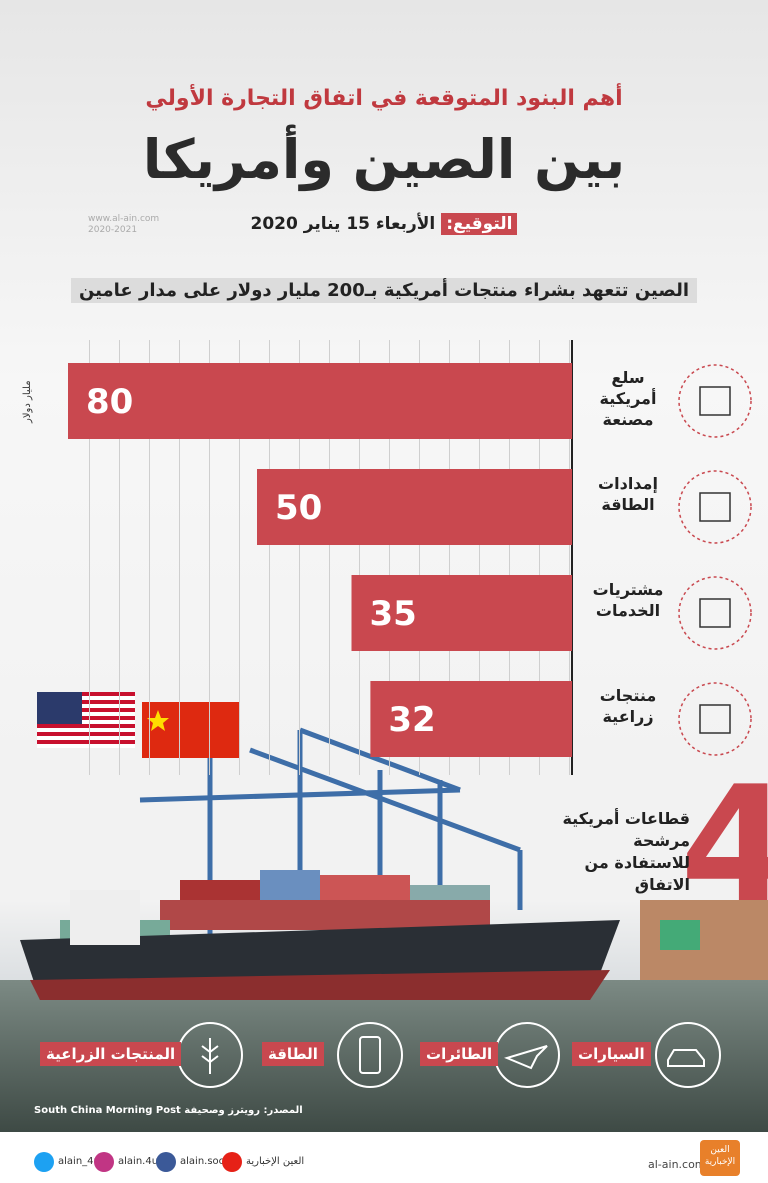  What do you see at coordinates (113, 230) in the screenshot?
I see `watermark-years: 2020-2021` at bounding box center [113, 230].